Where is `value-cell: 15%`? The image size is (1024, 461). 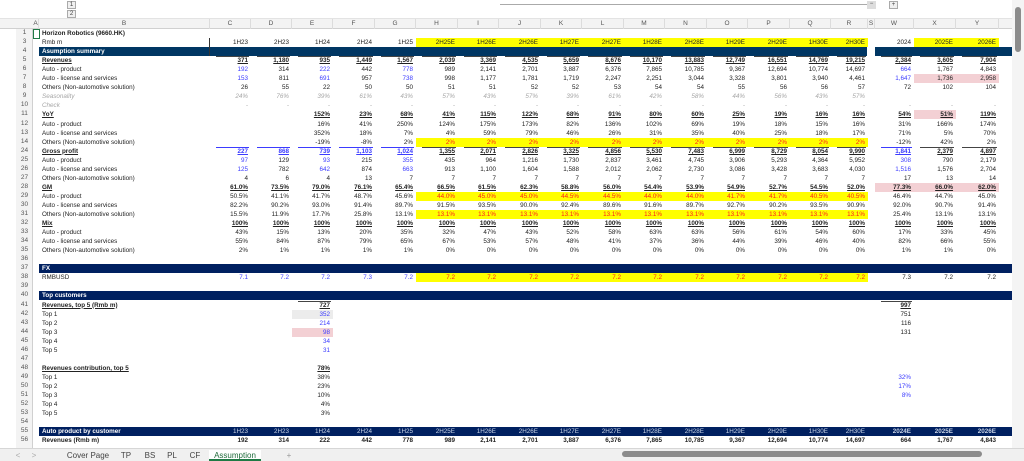 value-cell: 15% is located at coordinates (282, 233).